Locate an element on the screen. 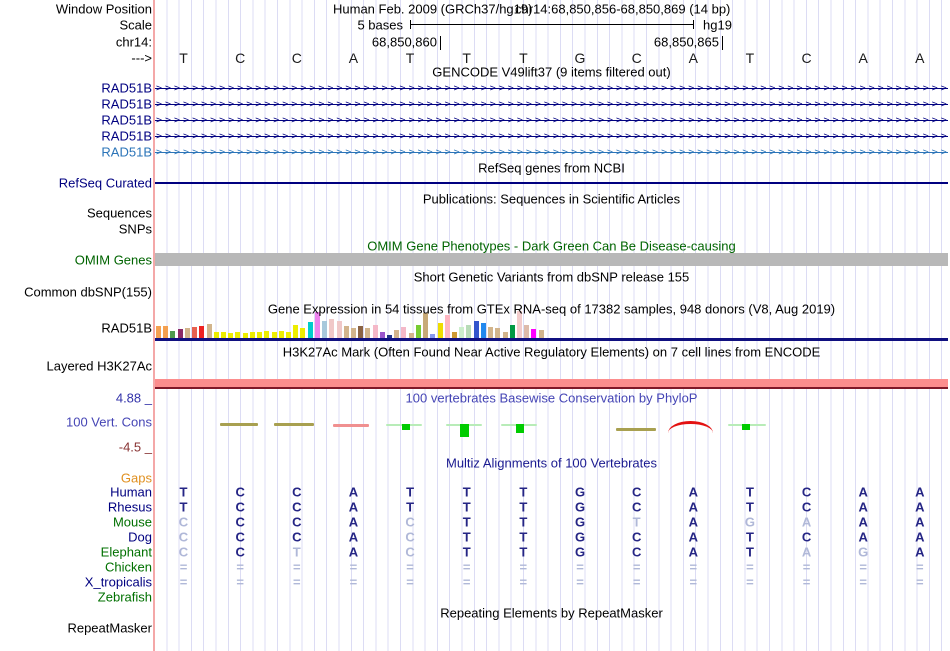  omim-gene-bar is located at coordinates (551, 259).